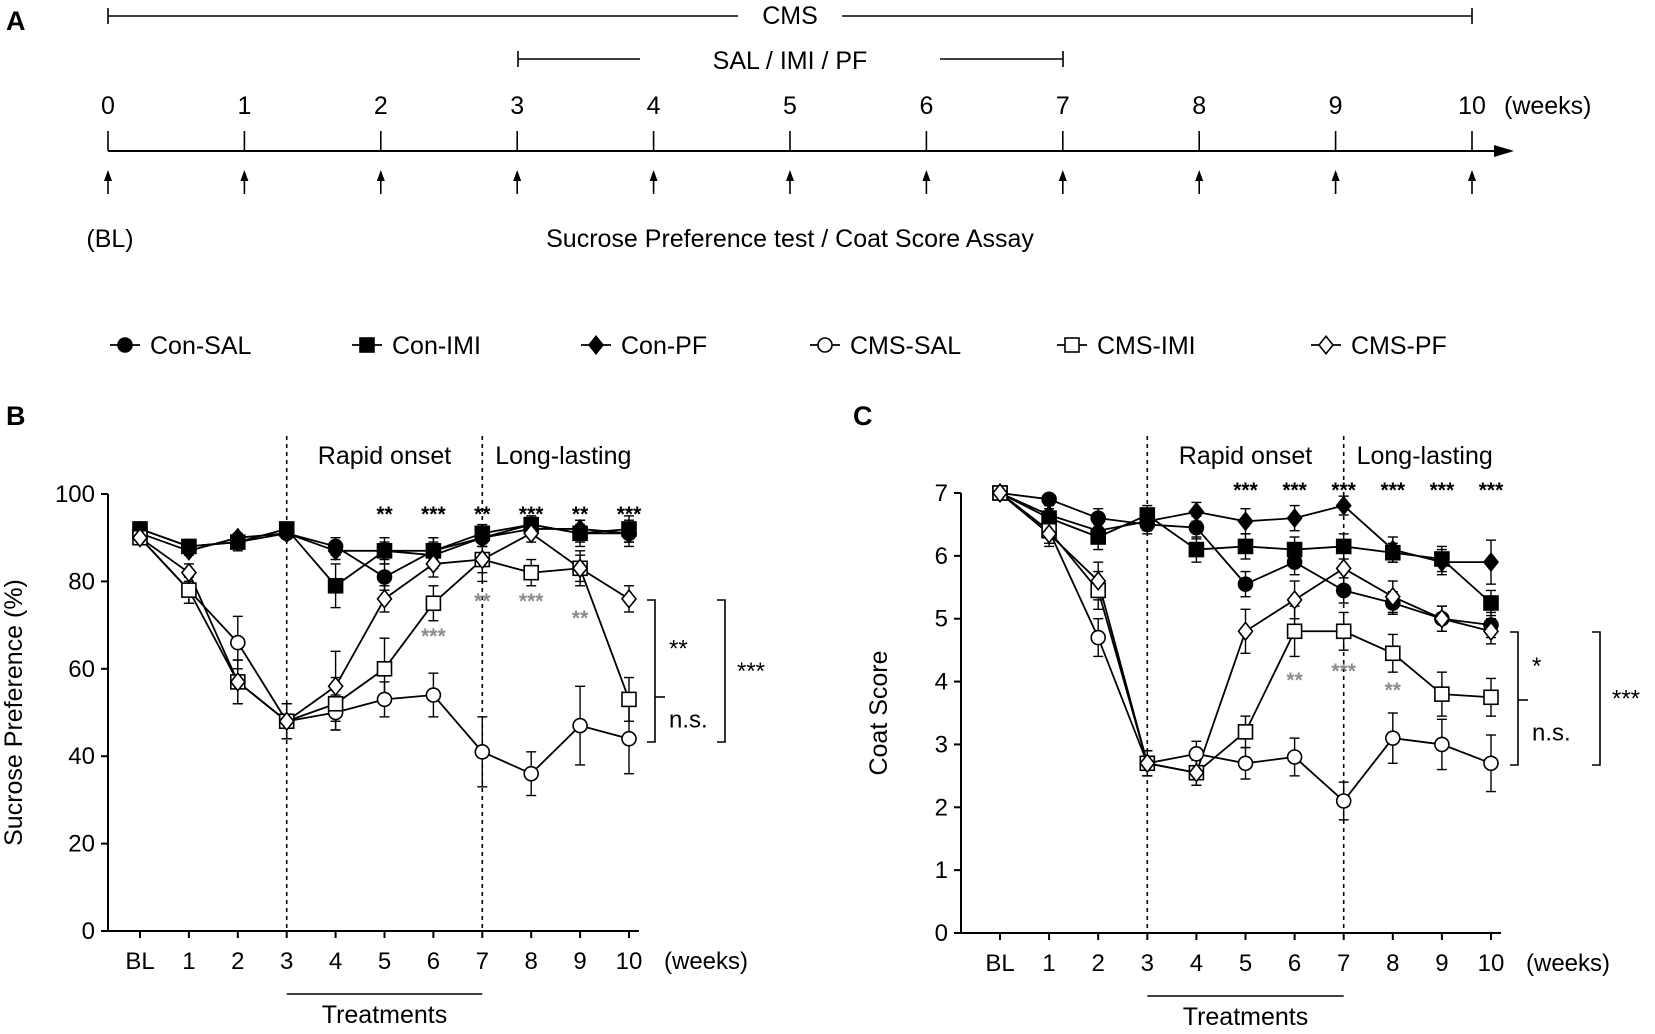 Image resolution: width=1655 pixels, height=1034 pixels. What do you see at coordinates (81, 844) in the screenshot?
I see `y-tick-label: 20` at bounding box center [81, 844].